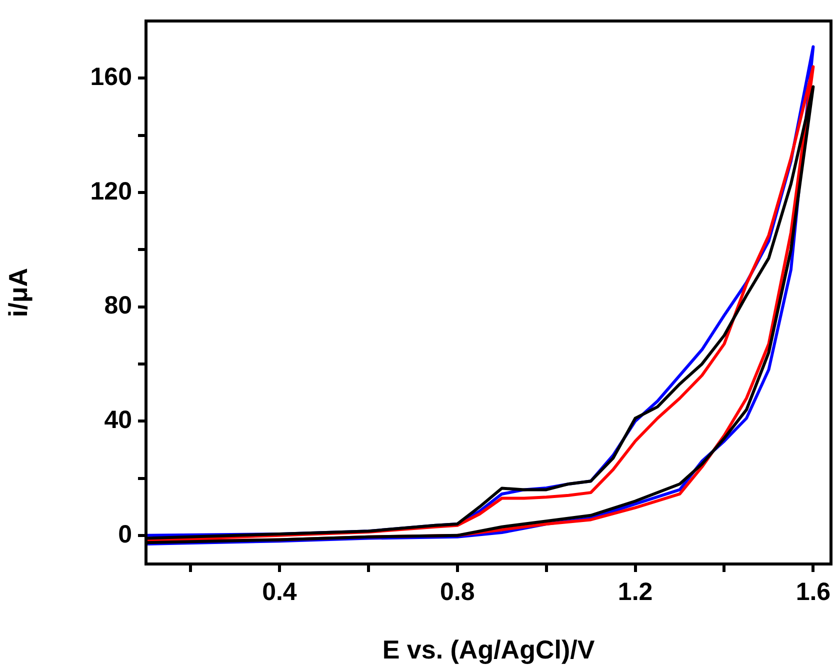 This screenshot has height=671, width=840. Describe the element at coordinates (111, 191) in the screenshot. I see `y-tick-label: 120` at that location.